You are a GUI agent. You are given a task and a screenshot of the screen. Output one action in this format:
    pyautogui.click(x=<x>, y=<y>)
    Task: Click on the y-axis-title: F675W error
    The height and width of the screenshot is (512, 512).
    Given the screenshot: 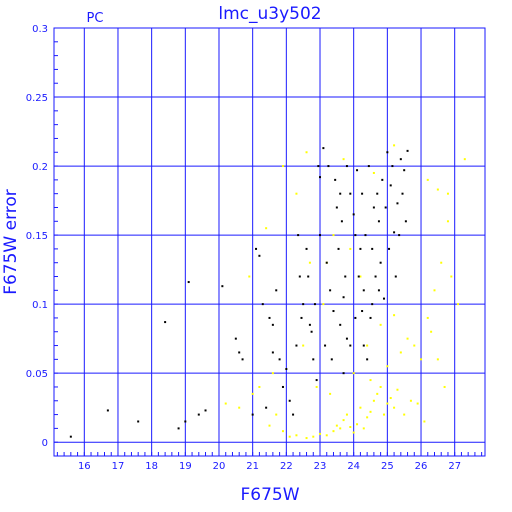 What is the action you would take?
    pyautogui.click(x=11, y=242)
    